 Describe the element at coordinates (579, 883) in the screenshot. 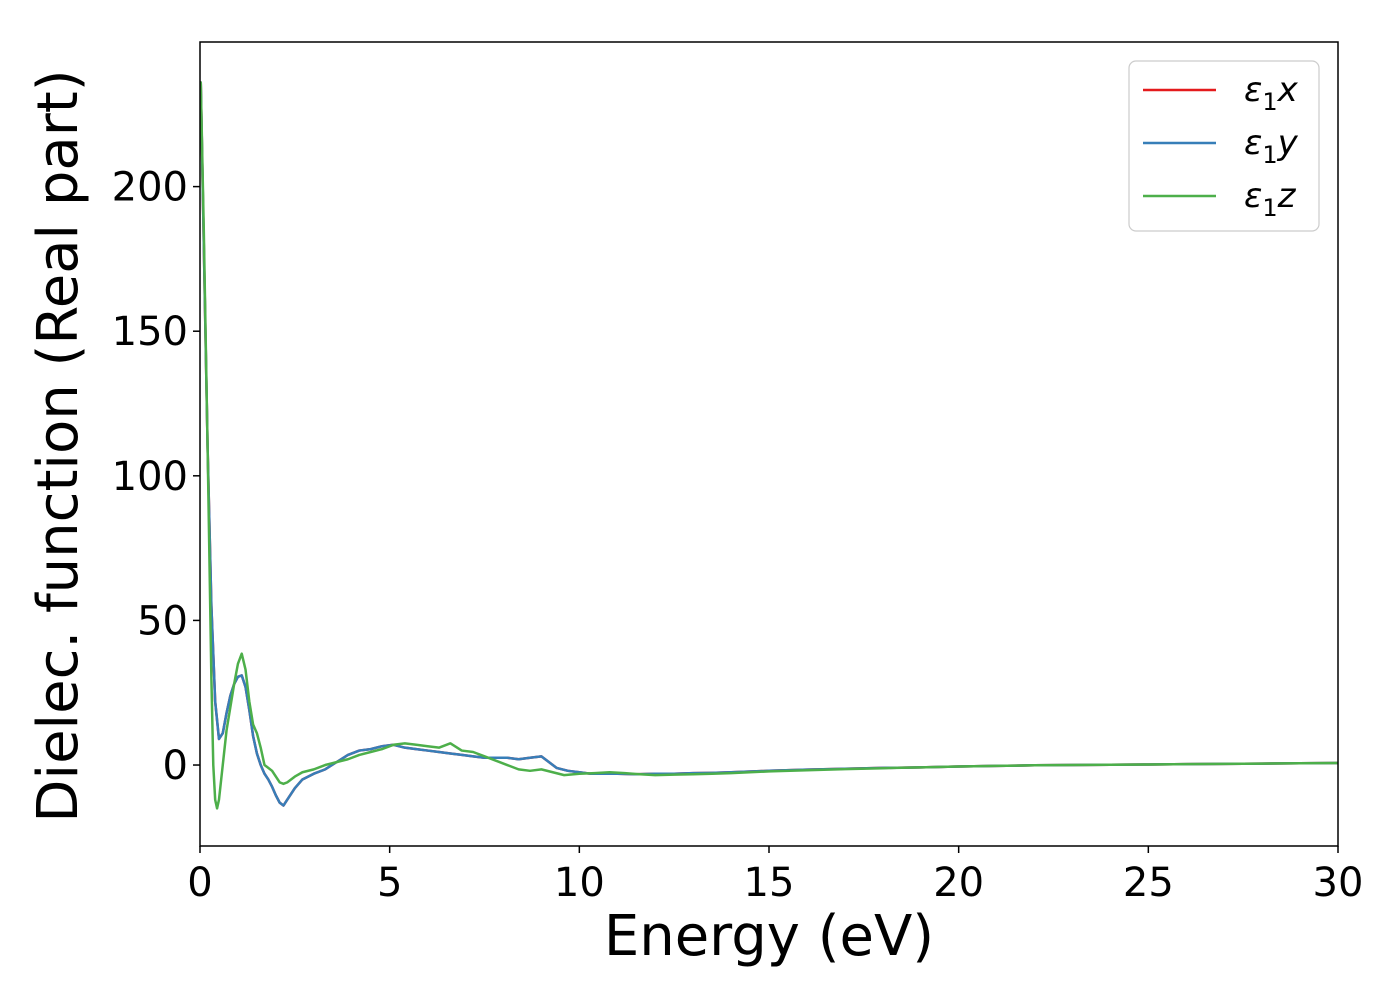

I see `x-tick-label: 10` at that location.